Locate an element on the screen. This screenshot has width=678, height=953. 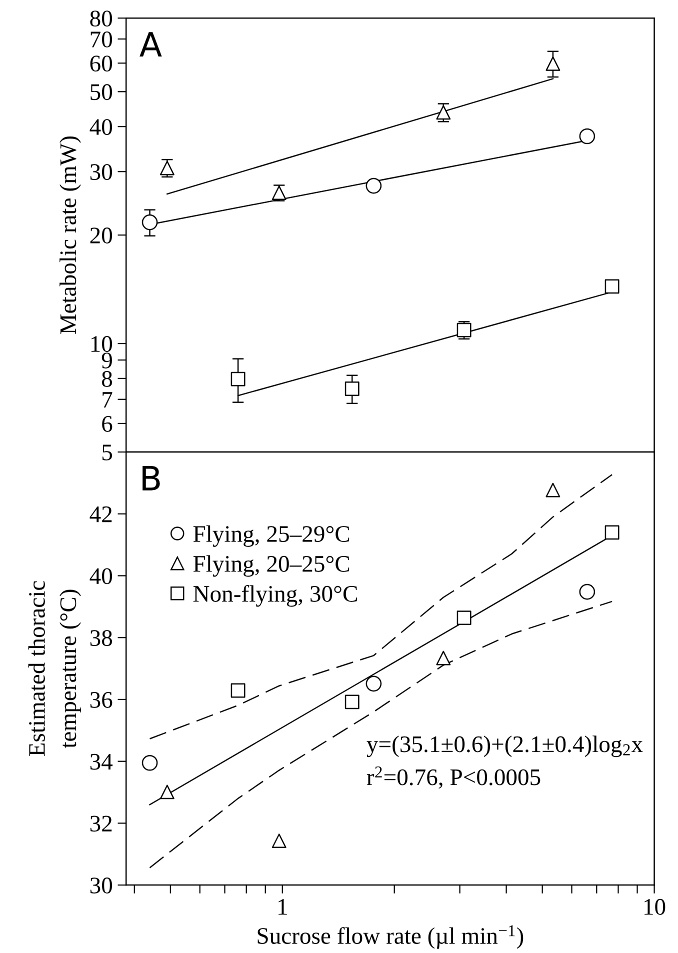
legend-label: Flying, 25–29°C is located at coordinates (271, 536).